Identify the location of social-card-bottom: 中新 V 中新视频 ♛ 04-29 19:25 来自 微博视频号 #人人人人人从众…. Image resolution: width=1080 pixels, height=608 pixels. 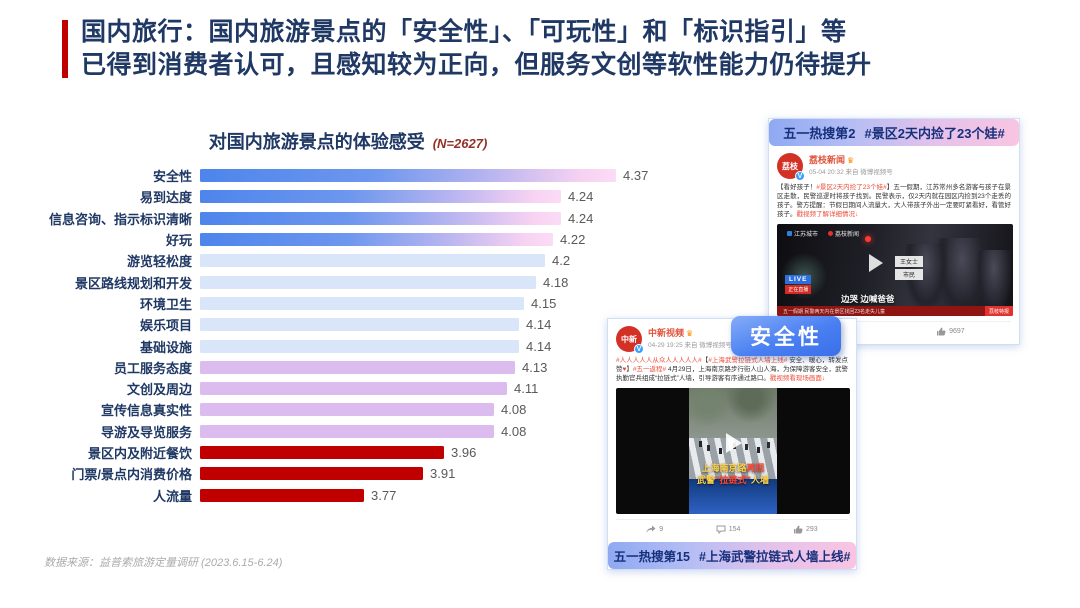
(732, 444).